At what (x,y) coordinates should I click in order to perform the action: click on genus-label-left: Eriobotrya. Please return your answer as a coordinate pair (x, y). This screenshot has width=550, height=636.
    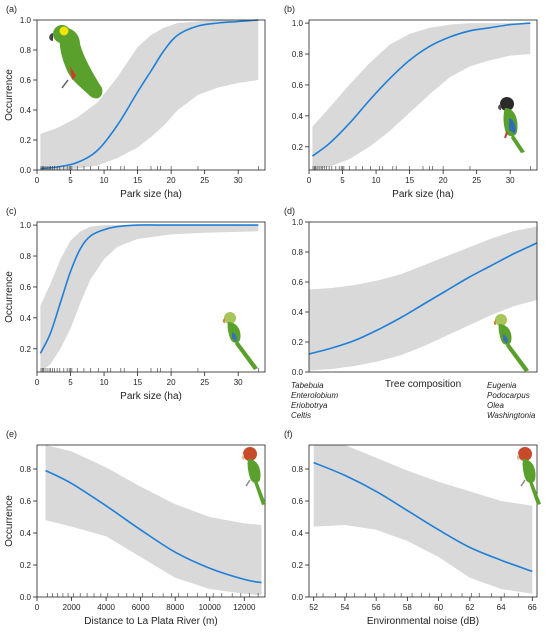
    Looking at the image, I should click on (309, 405).